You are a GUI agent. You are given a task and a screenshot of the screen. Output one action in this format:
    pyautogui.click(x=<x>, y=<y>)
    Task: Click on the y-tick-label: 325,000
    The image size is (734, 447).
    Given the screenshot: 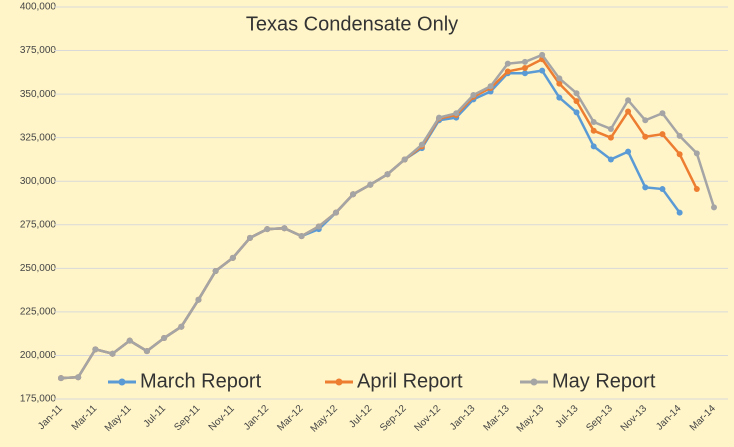 What is the action you would take?
    pyautogui.click(x=38, y=137)
    